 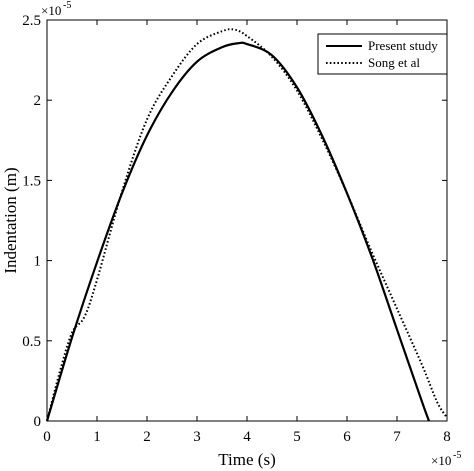 What do you see at coordinates (441, 460) in the screenshot?
I see `x-multiplier-base: ×10` at bounding box center [441, 460].